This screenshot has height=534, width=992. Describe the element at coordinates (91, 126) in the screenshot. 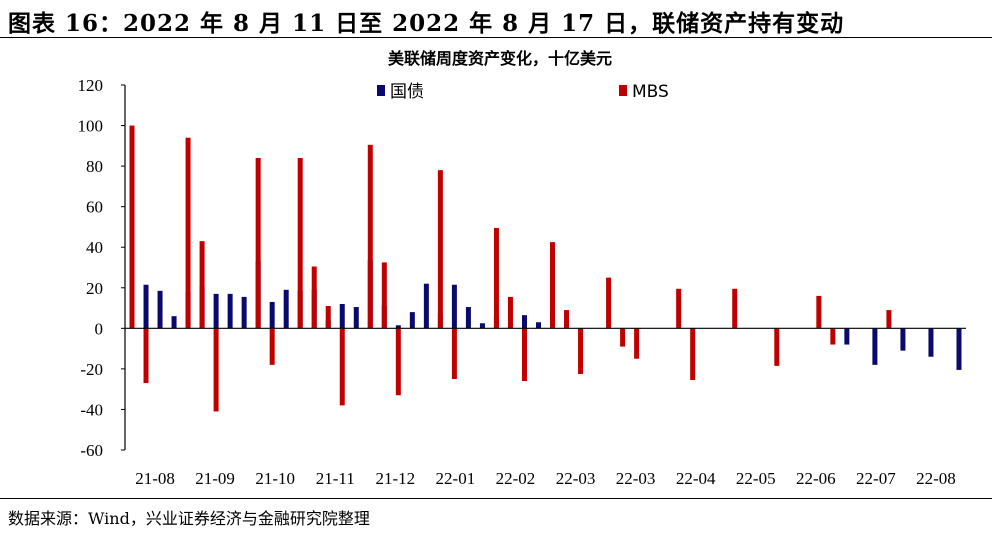

I see `y-tick-label: 100` at that location.